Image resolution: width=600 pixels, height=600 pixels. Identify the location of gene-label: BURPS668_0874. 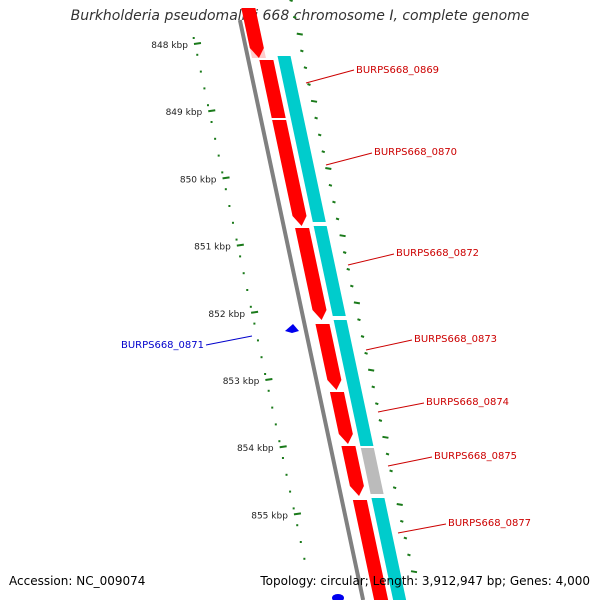
(467, 402).